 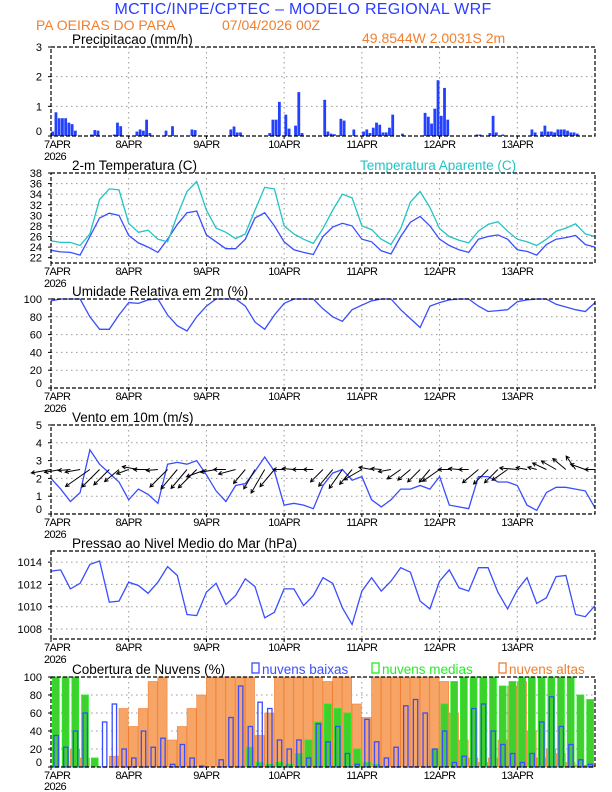 What do you see at coordinates (313, 480) in the screenshot?
I see `wind-marks` at bounding box center [313, 480].